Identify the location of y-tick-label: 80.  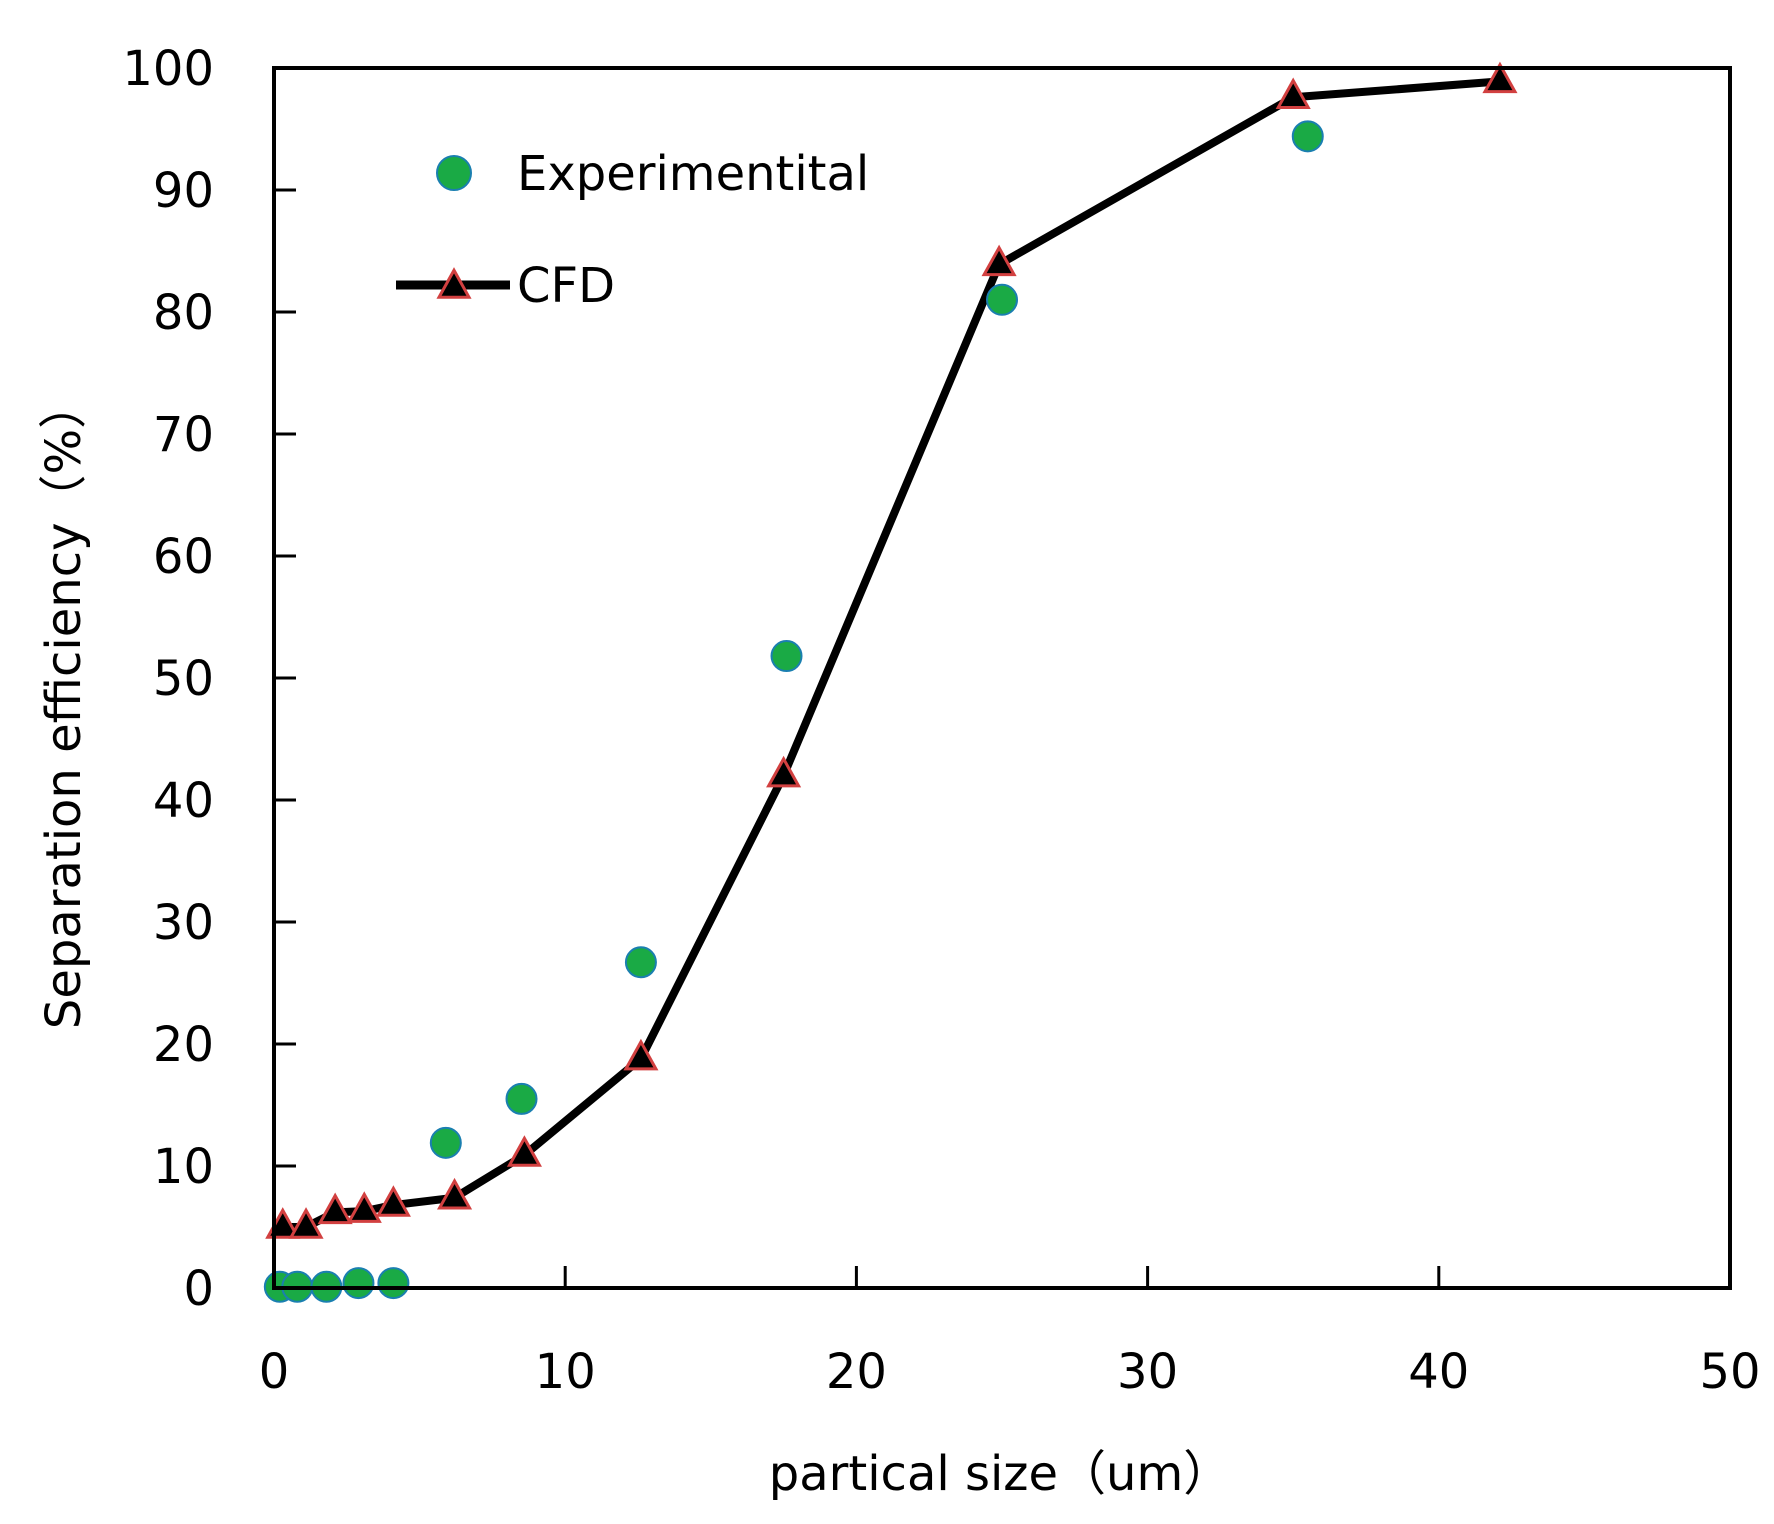
(183, 313).